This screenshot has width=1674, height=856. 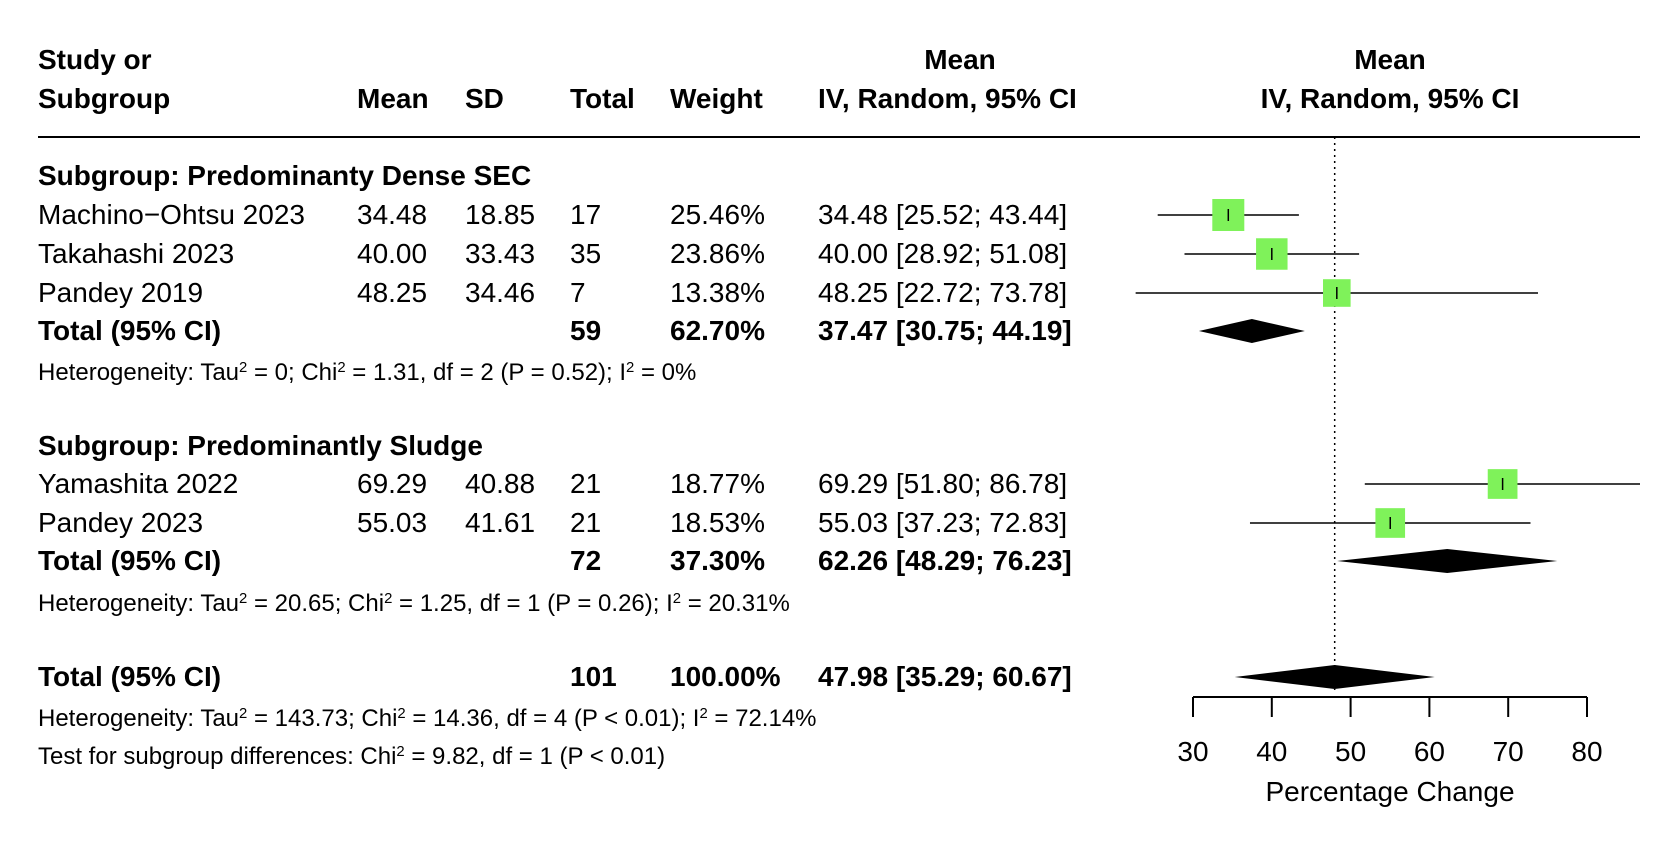 What do you see at coordinates (586, 560) in the screenshot?
I see `total-n: 72` at bounding box center [586, 560].